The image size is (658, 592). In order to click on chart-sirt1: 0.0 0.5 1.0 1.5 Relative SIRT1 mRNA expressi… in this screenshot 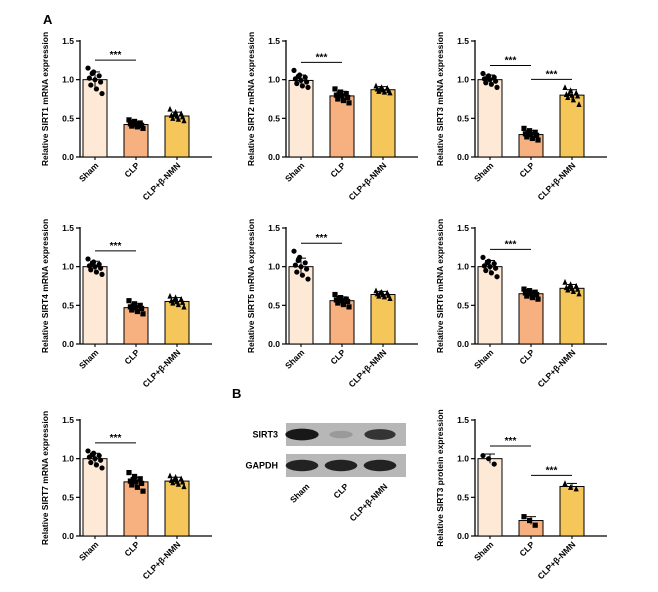, I will do `click(126, 117)`.